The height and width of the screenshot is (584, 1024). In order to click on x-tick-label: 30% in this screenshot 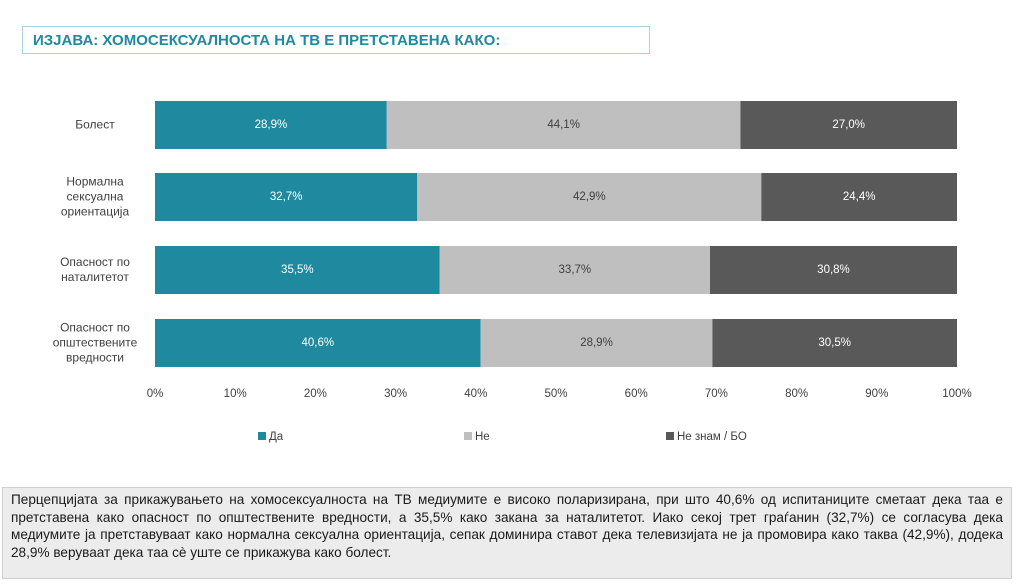, I will do `click(395, 394)`.